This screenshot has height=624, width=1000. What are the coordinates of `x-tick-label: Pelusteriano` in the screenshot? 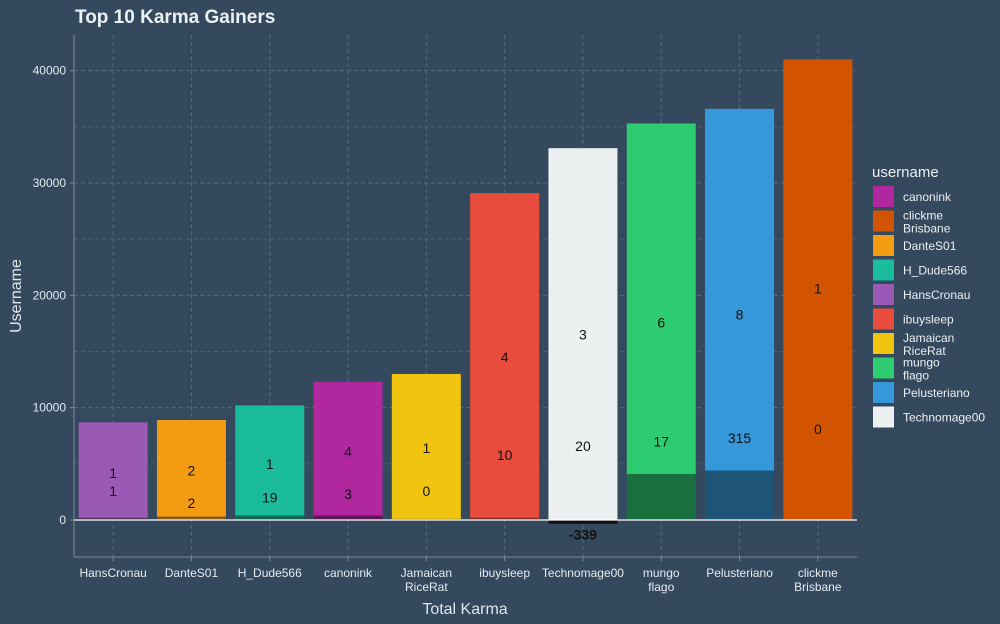 It's located at (739, 573).